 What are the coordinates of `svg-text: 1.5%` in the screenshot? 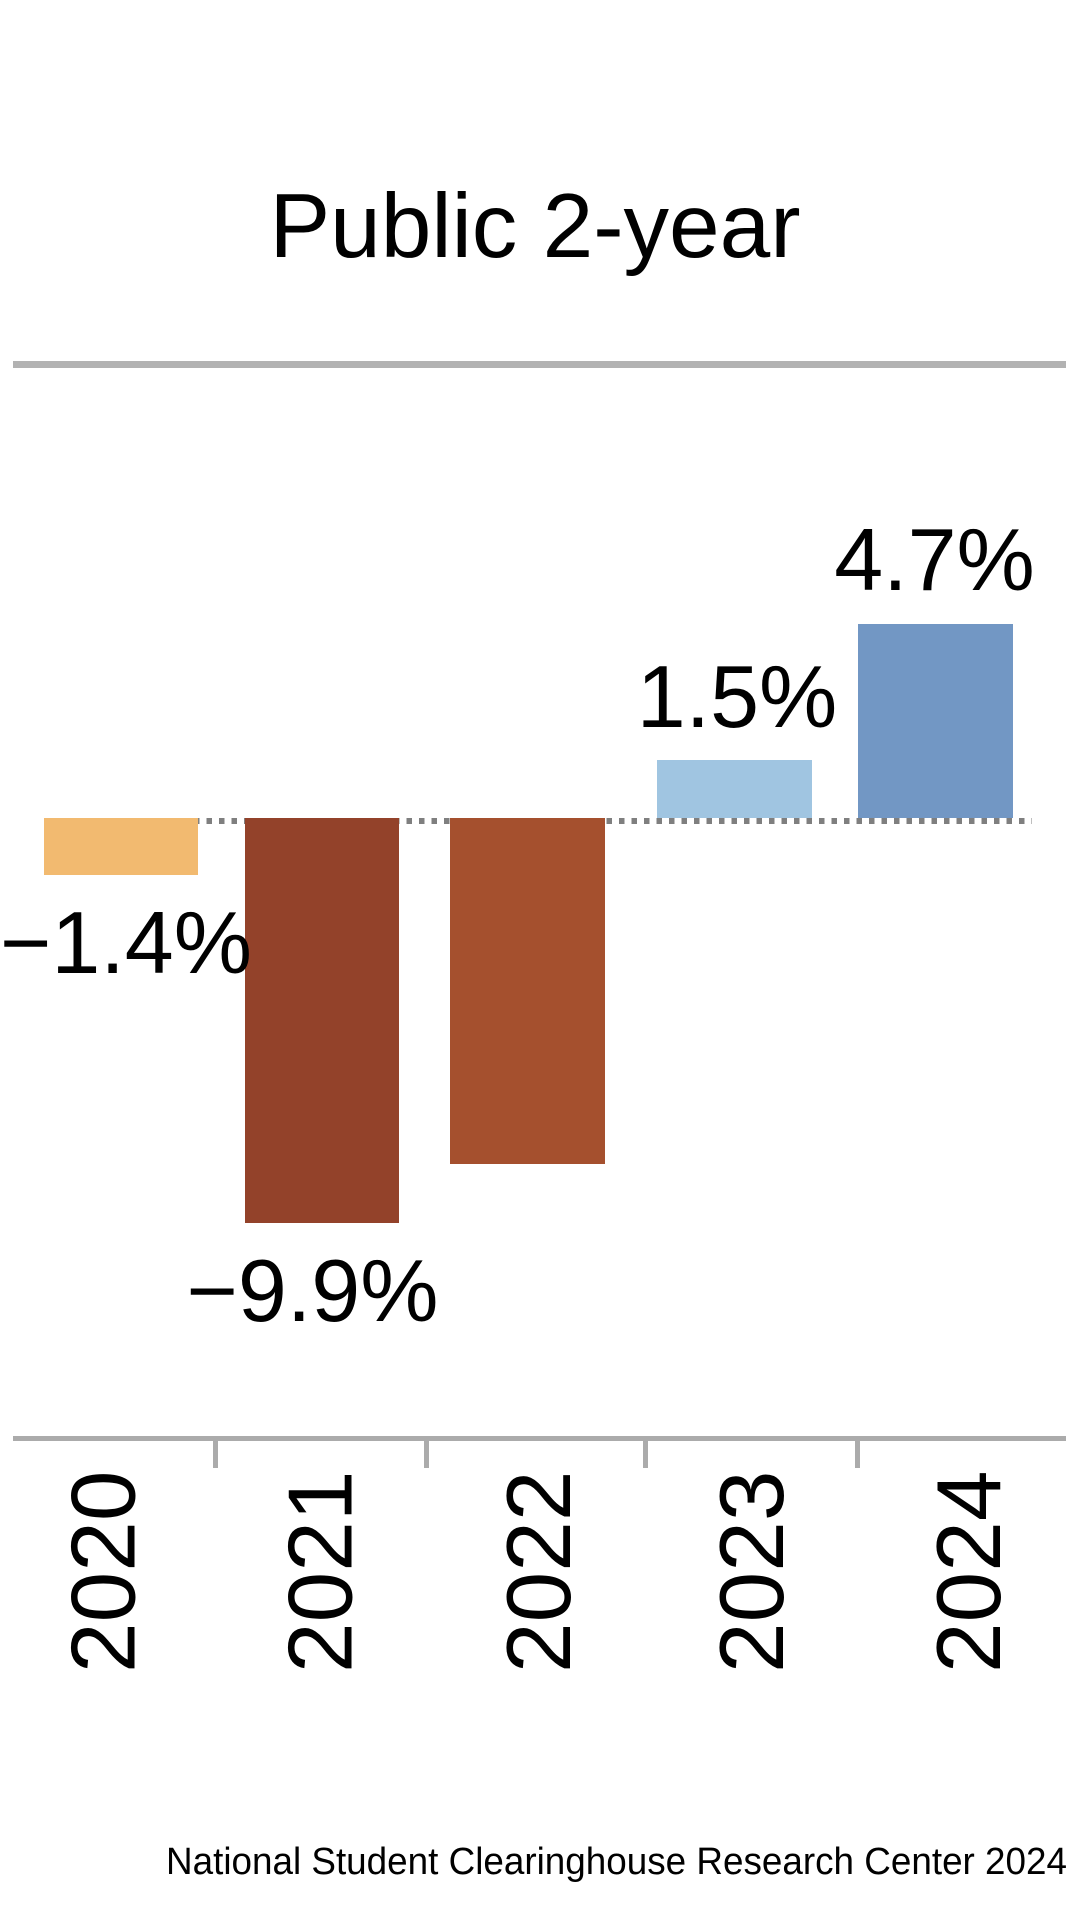 It's located at (737, 696).